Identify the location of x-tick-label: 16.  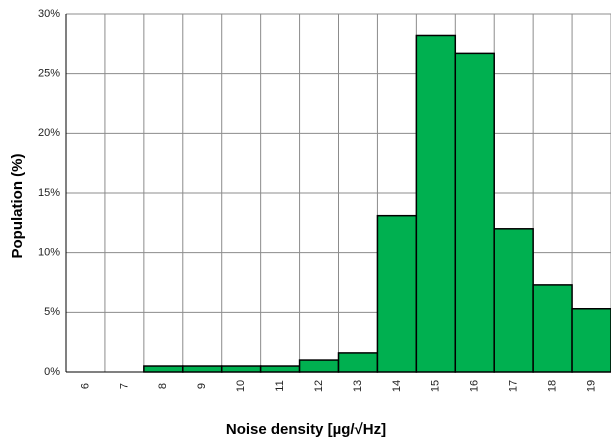
(475, 386).